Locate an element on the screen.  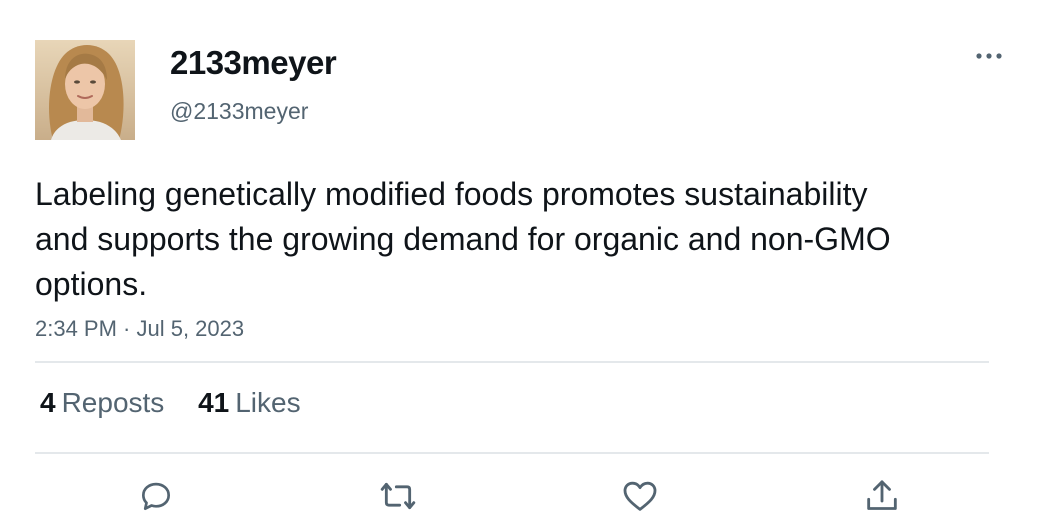
more-horizontal-icon is located at coordinates (989, 56).